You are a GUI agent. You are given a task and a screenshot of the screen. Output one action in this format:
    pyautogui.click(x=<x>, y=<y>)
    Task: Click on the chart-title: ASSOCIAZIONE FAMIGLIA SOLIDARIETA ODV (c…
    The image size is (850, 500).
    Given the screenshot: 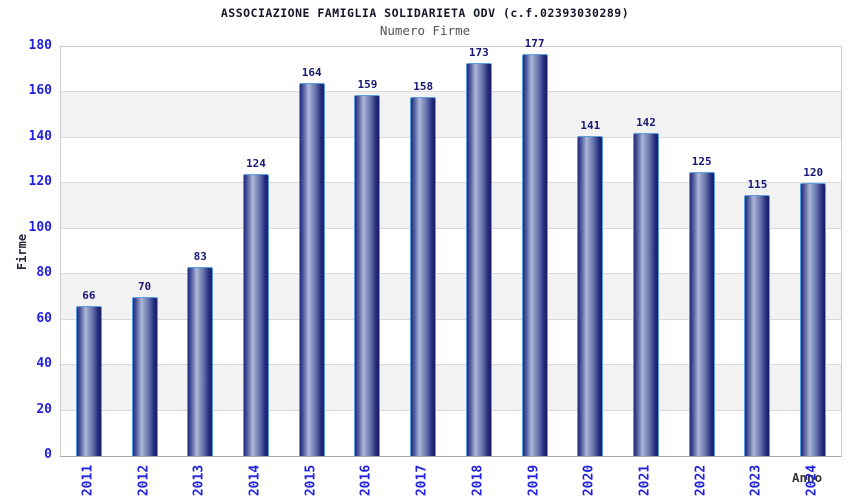 What is the action you would take?
    pyautogui.click(x=425, y=13)
    